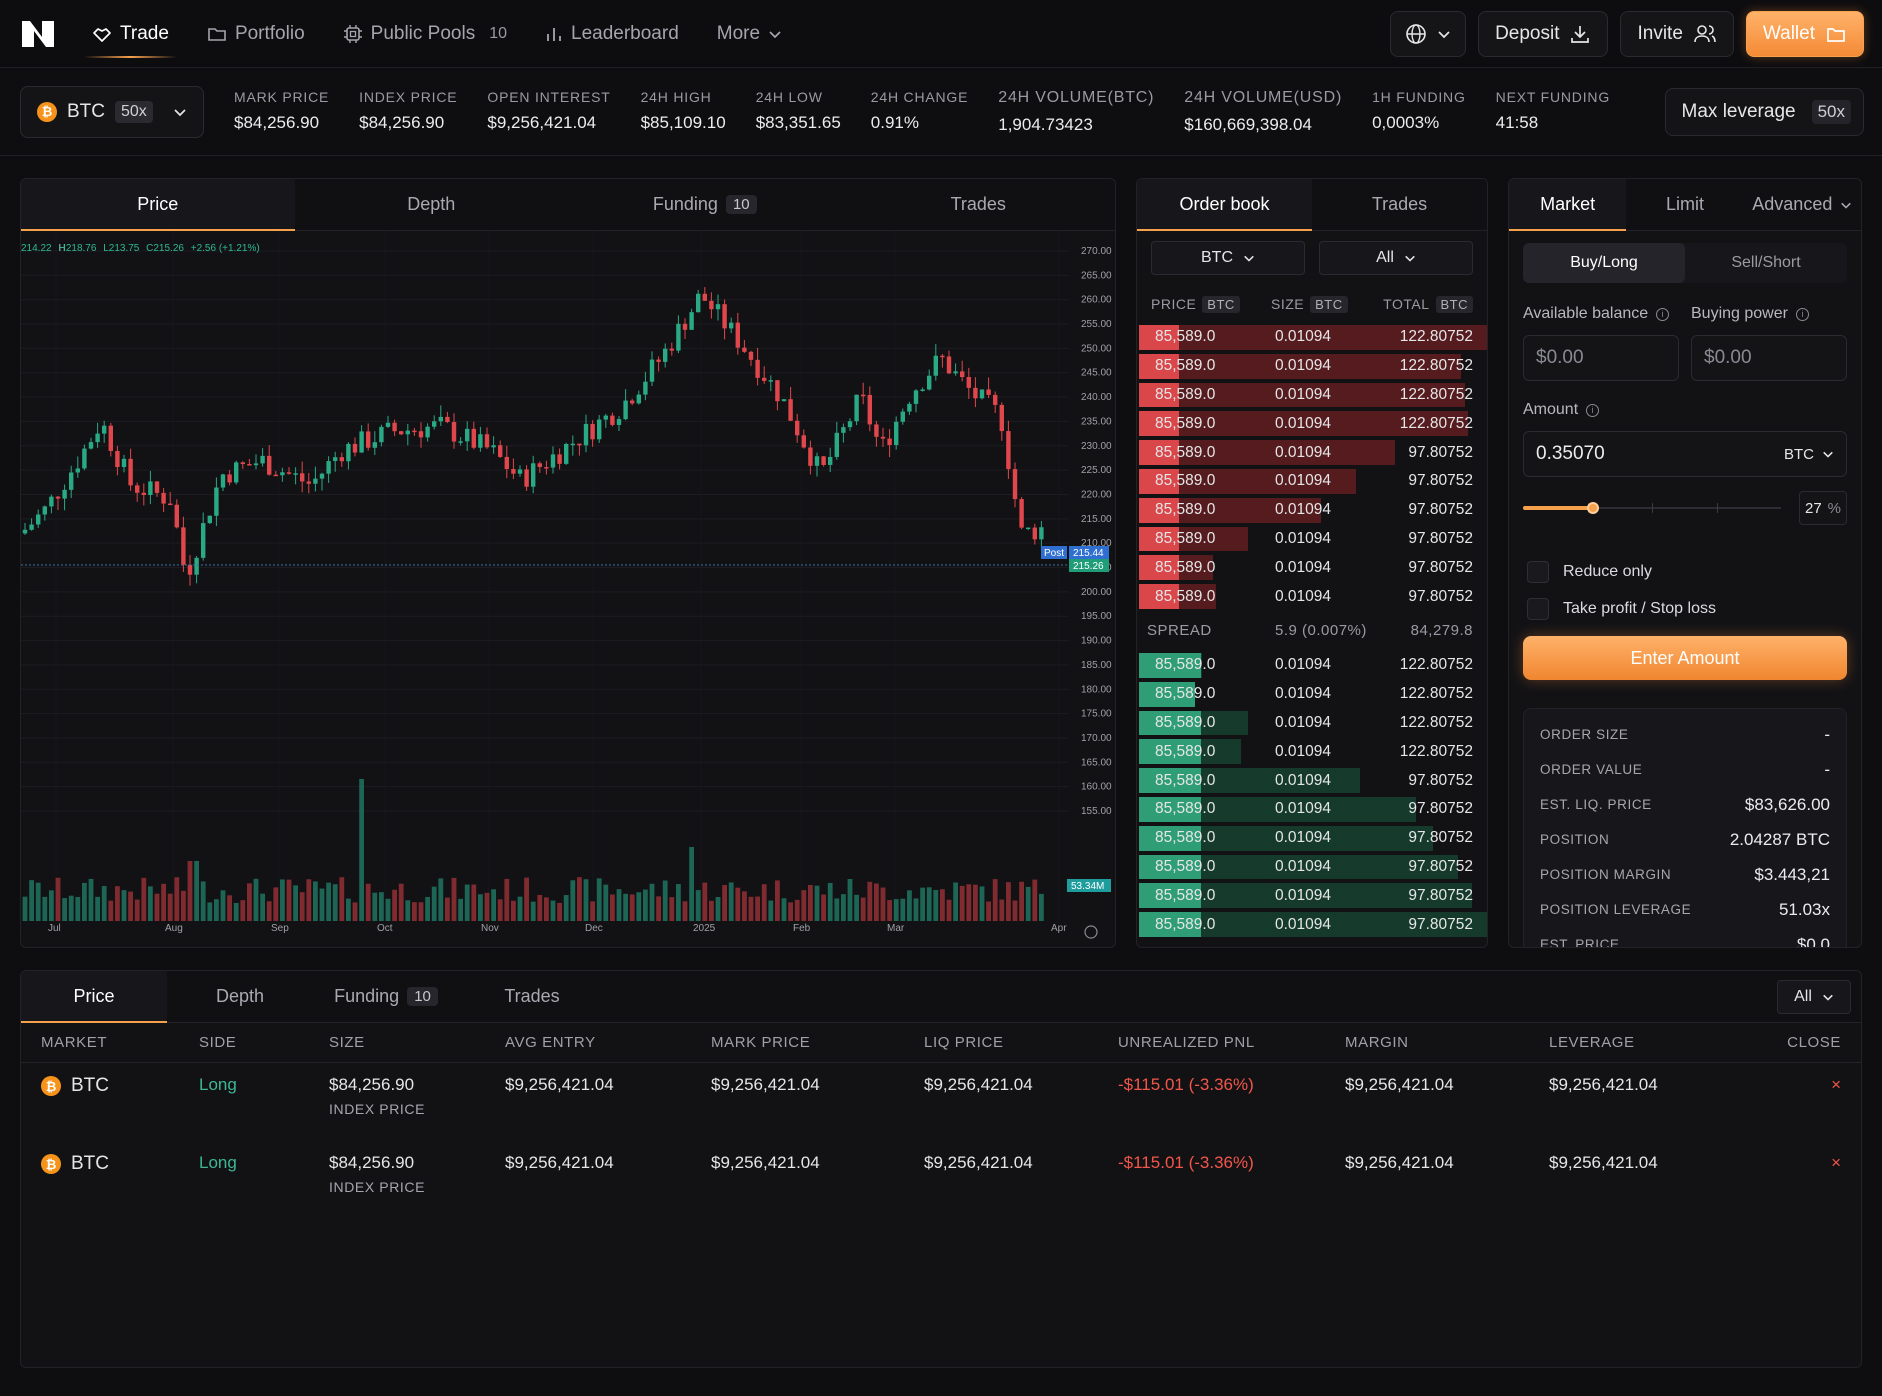  I want to click on positions-tab-trades: Trades, so click(532, 996).